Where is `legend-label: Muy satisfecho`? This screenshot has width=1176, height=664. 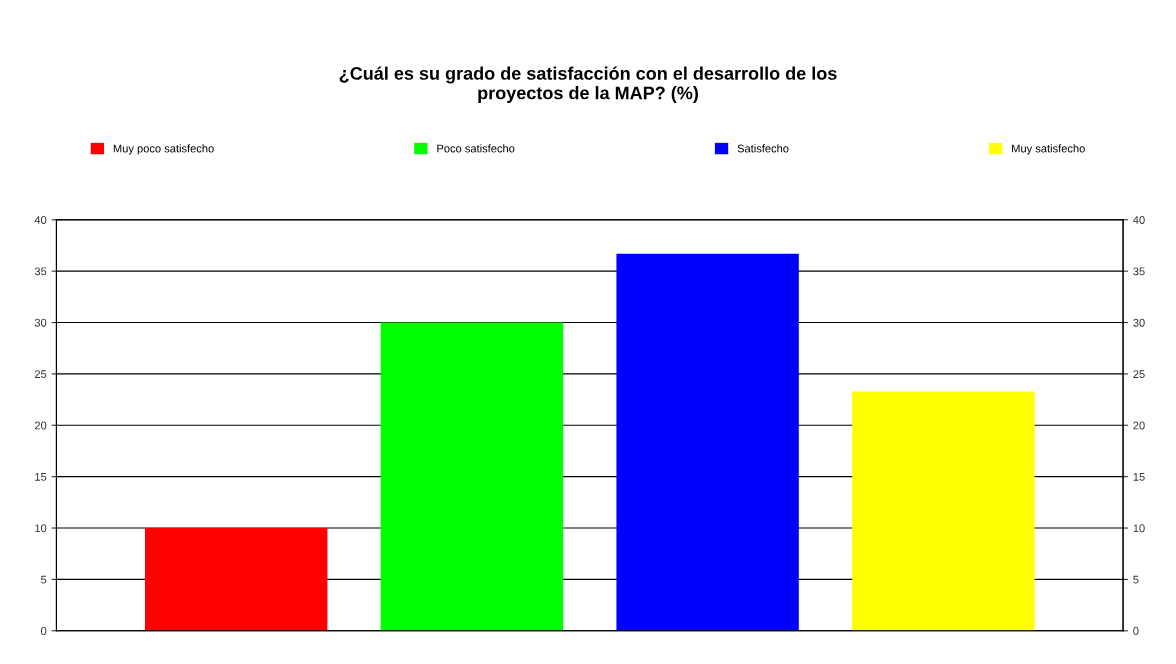 legend-label: Muy satisfecho is located at coordinates (1048, 149).